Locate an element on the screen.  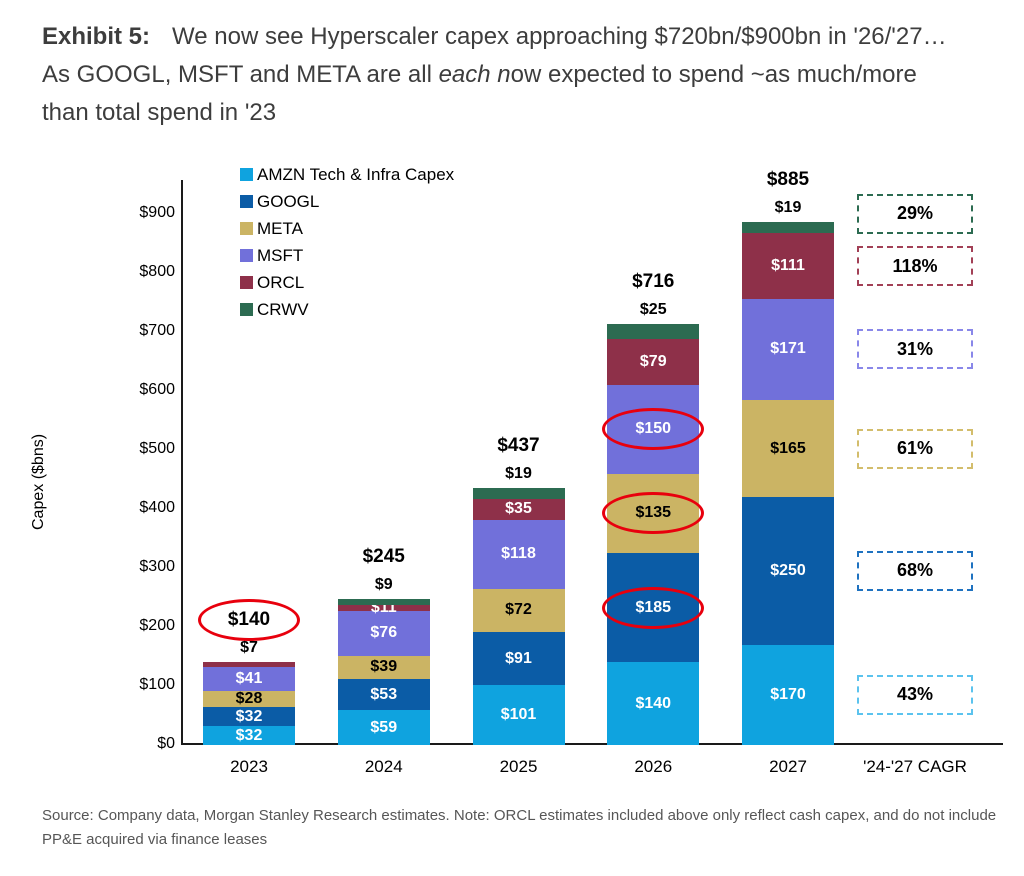
y-axis-tick-label: $0 is located at coordinates (166, 743).